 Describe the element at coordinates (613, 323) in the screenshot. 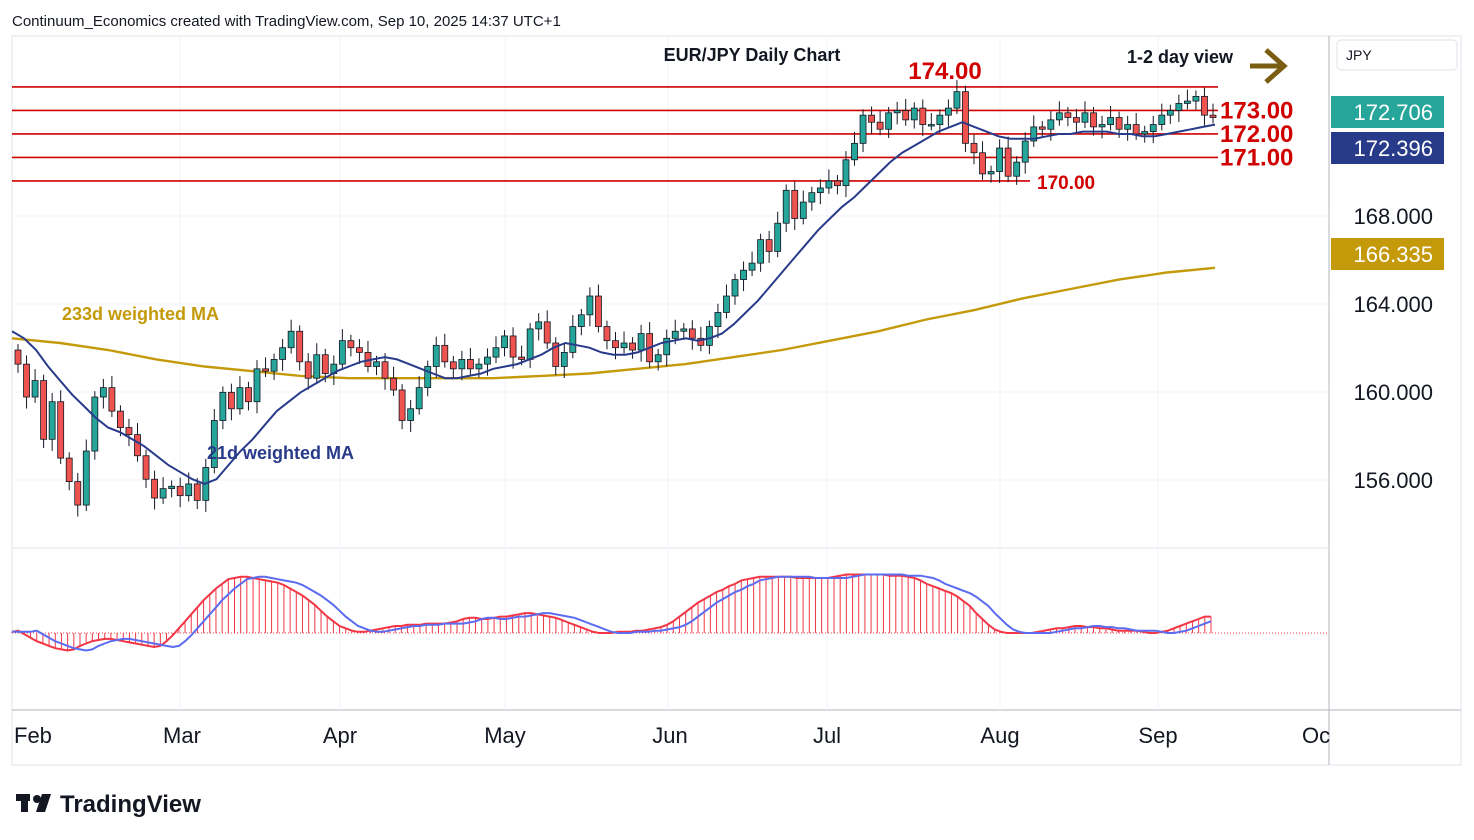

I see `ma233-path` at that location.